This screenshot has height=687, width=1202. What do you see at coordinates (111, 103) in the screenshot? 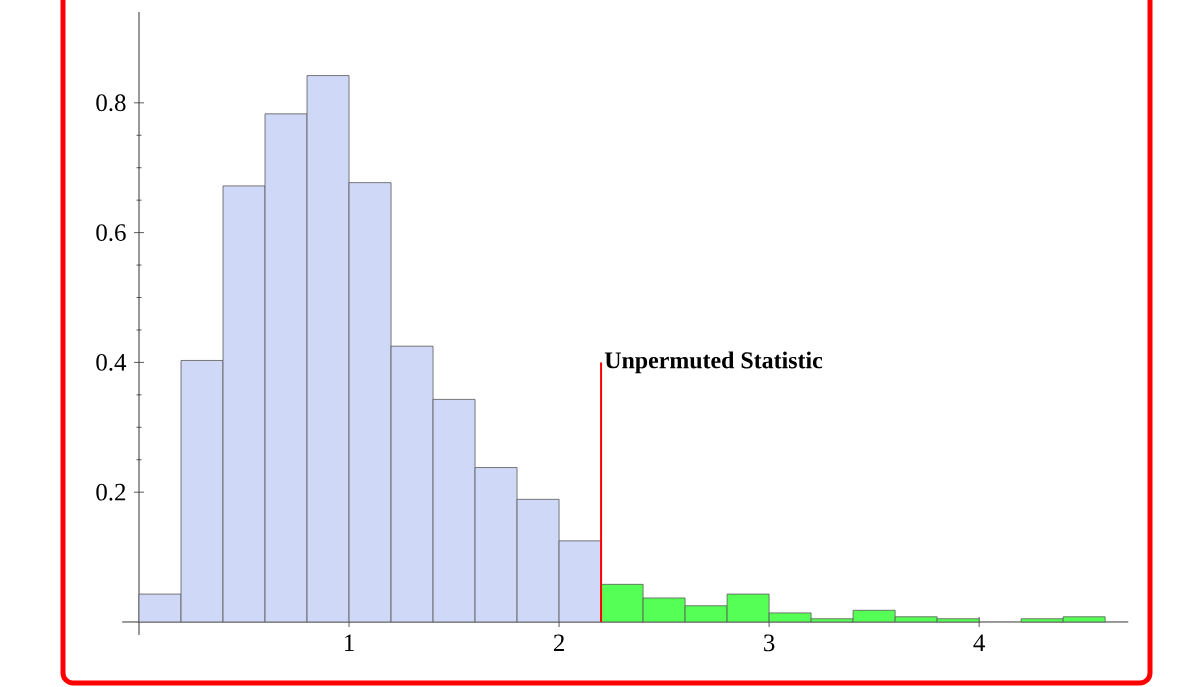
I see `y-tick-label: 0.8` at bounding box center [111, 103].